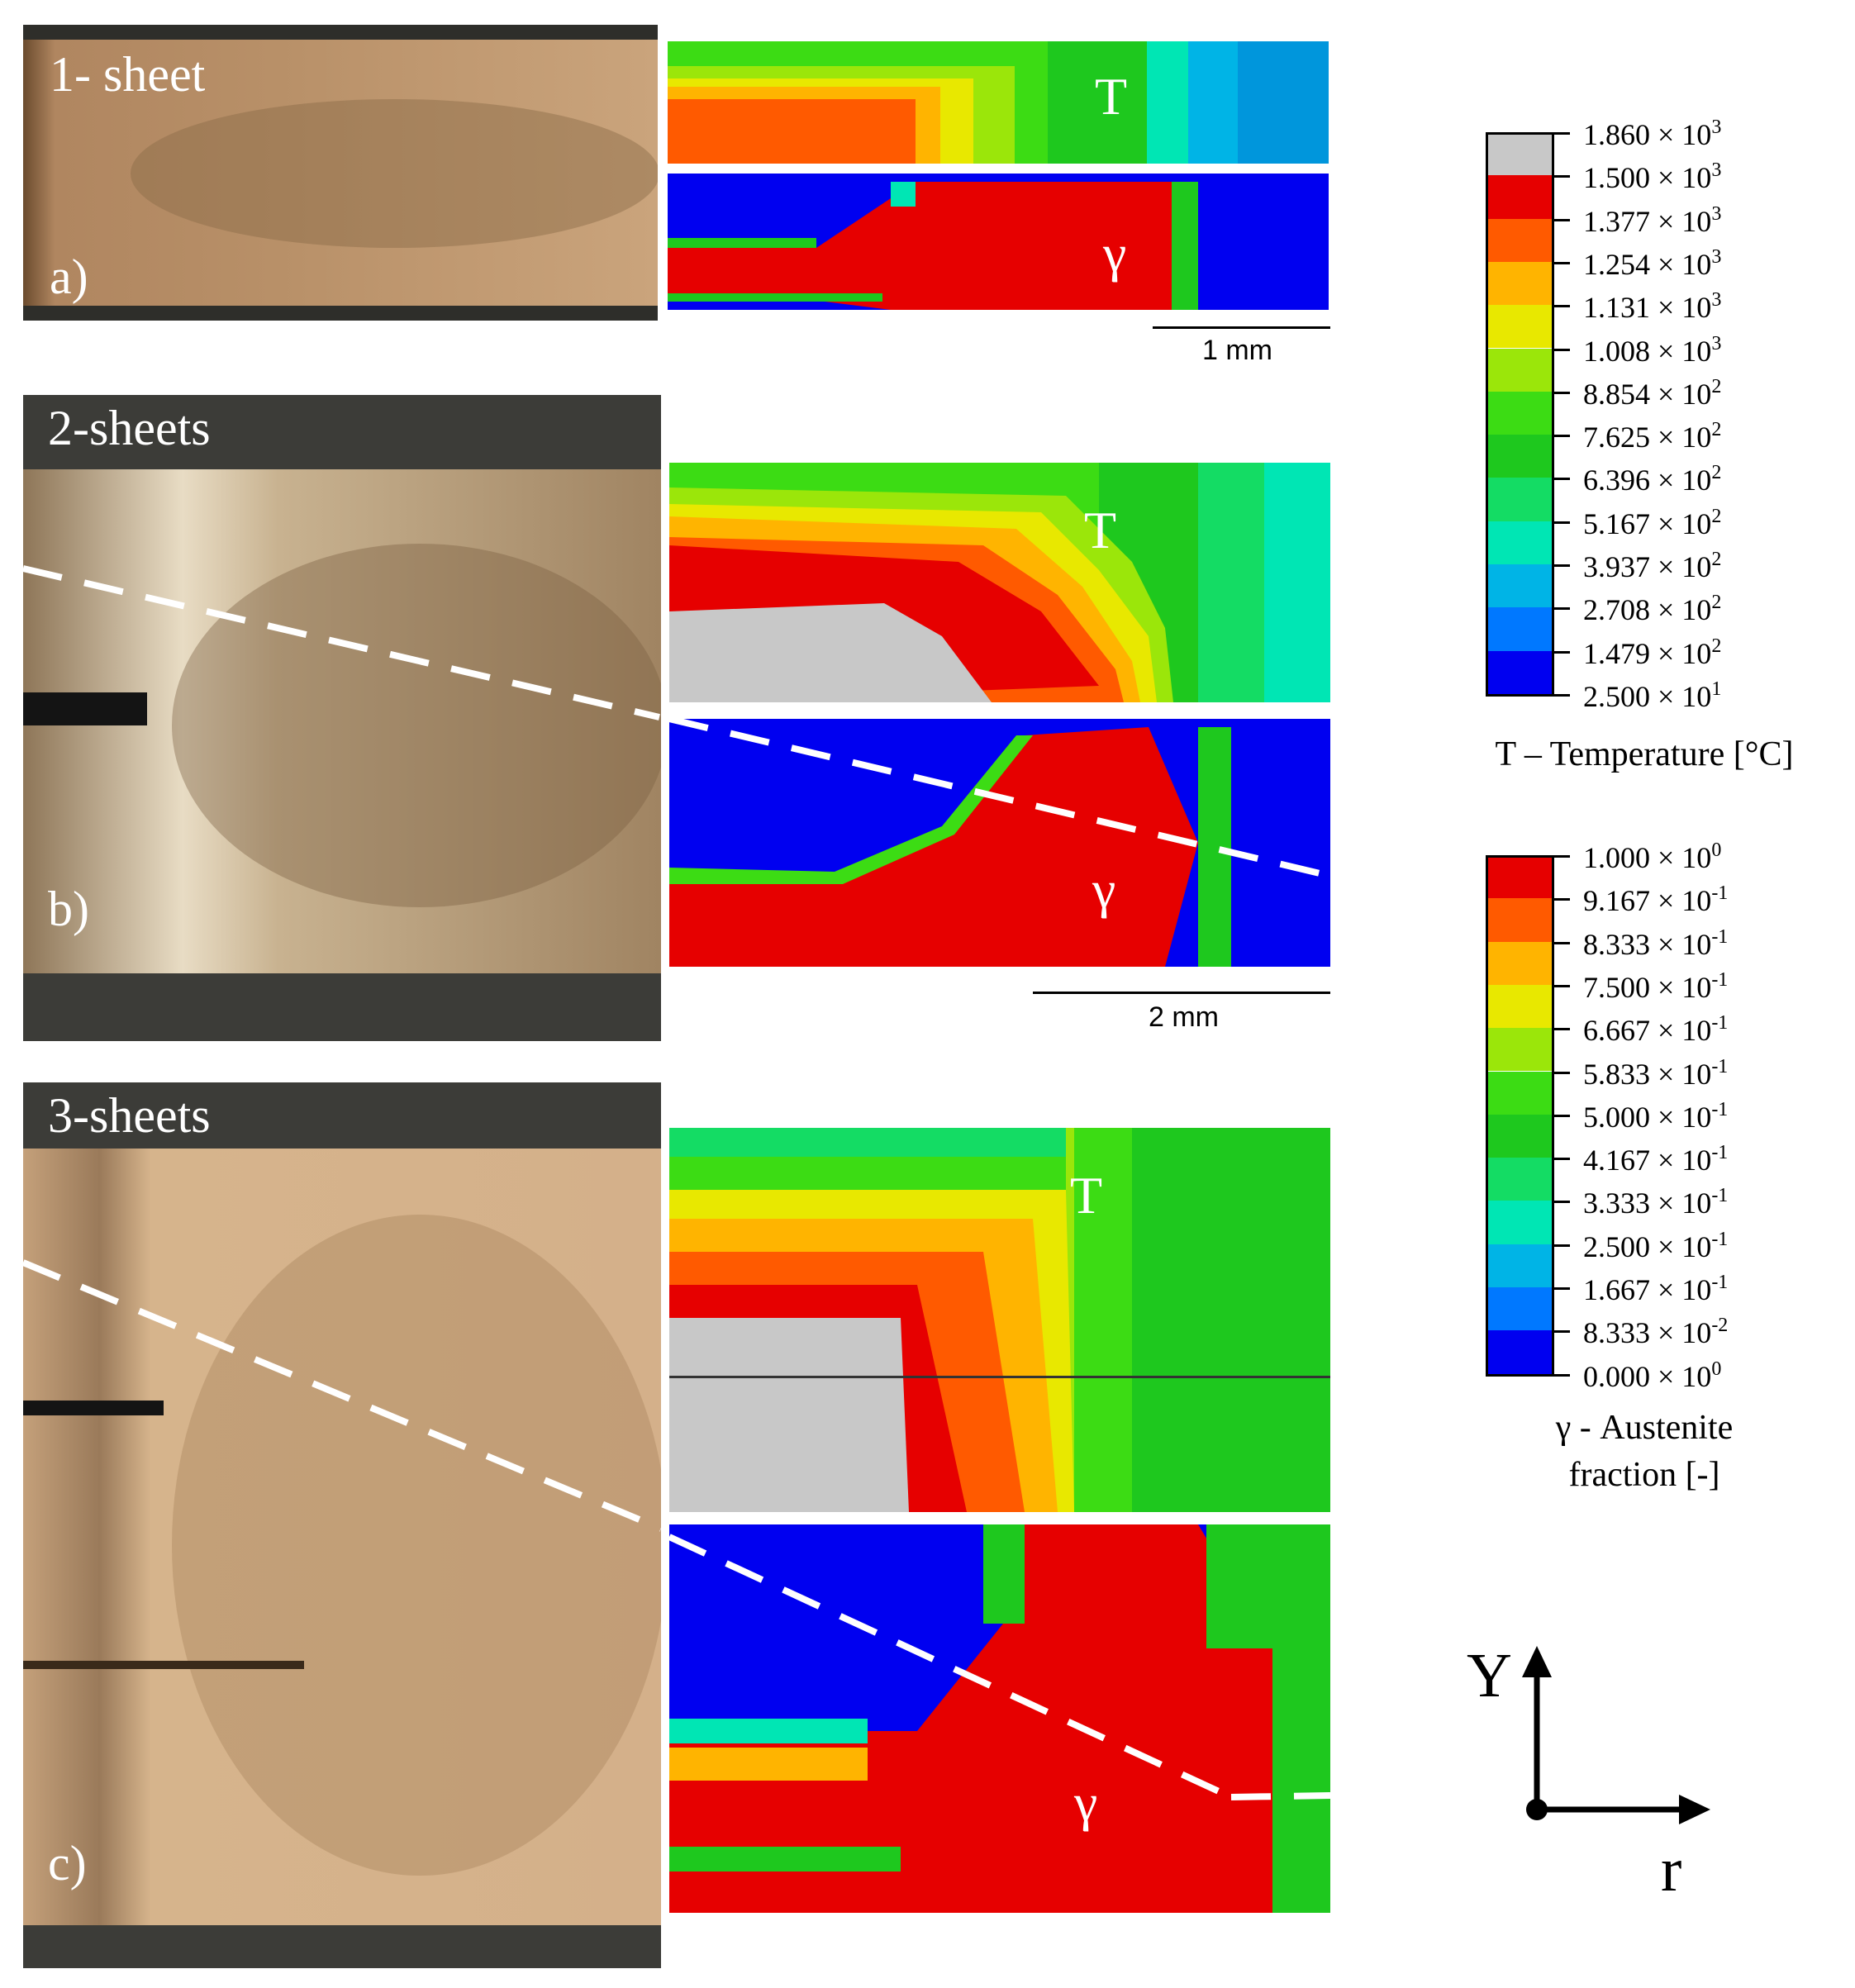 This screenshot has height=1988, width=1855. Describe the element at coordinates (999, 1719) in the screenshot. I see `austenite-field-c` at that location.